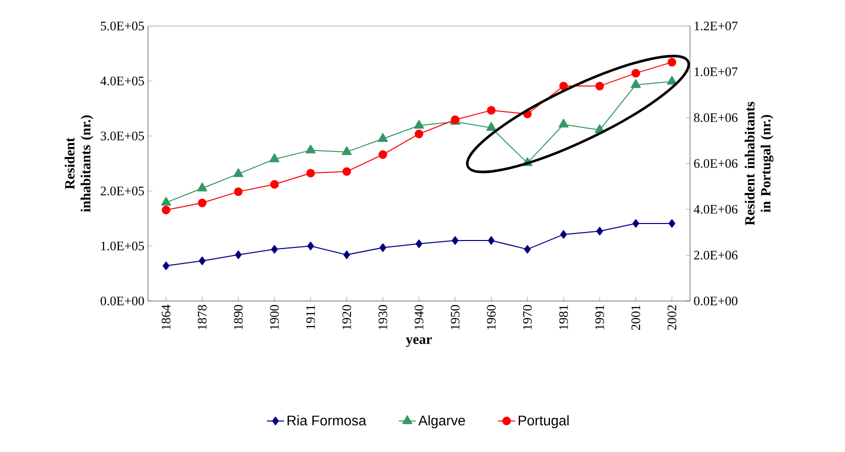 The image size is (845, 452). What do you see at coordinates (716, 26) in the screenshot?
I see `y2-tick-label: 1.2E+07` at bounding box center [716, 26].